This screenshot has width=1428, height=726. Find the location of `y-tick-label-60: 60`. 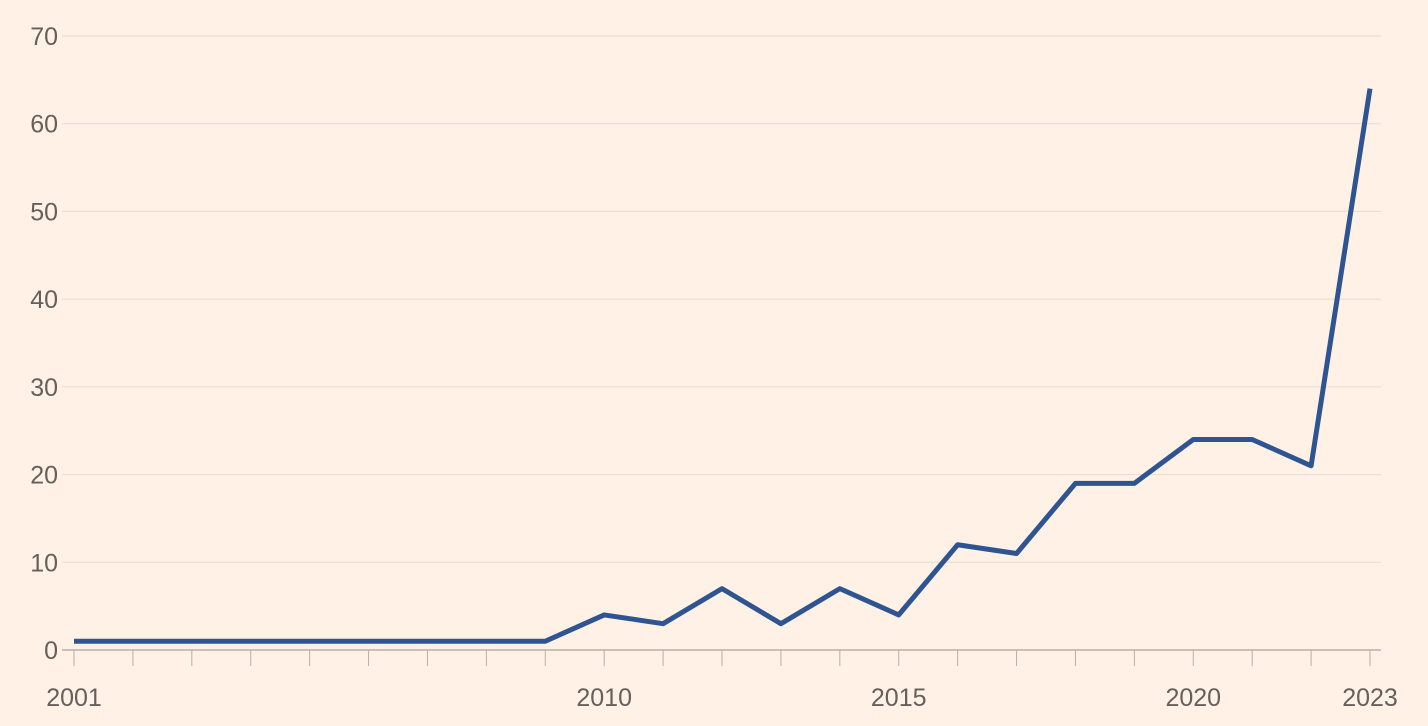

y-tick-label-60: 60 is located at coordinates (44, 125).